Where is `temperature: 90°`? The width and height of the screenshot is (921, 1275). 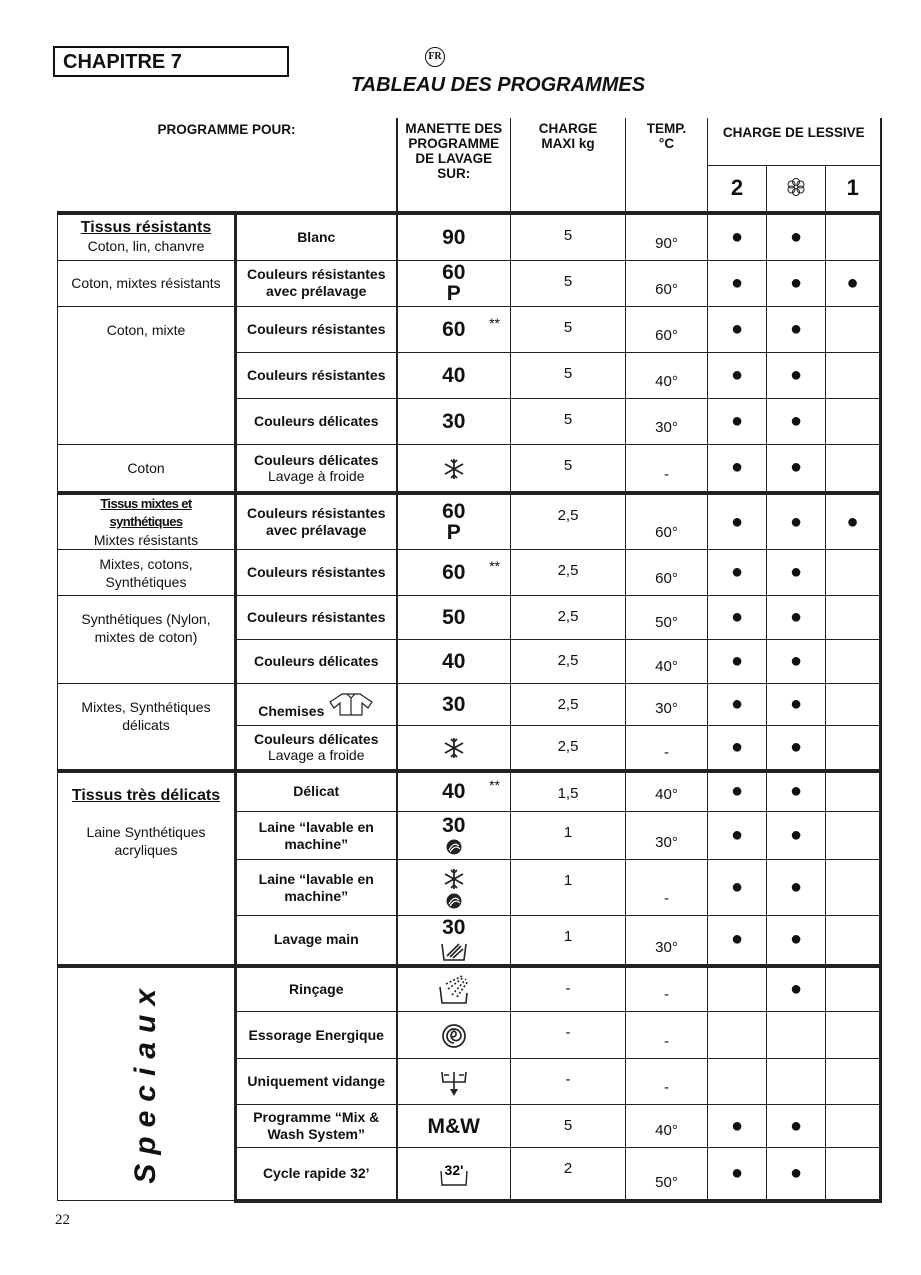
temperature: 90° is located at coordinates (666, 236).